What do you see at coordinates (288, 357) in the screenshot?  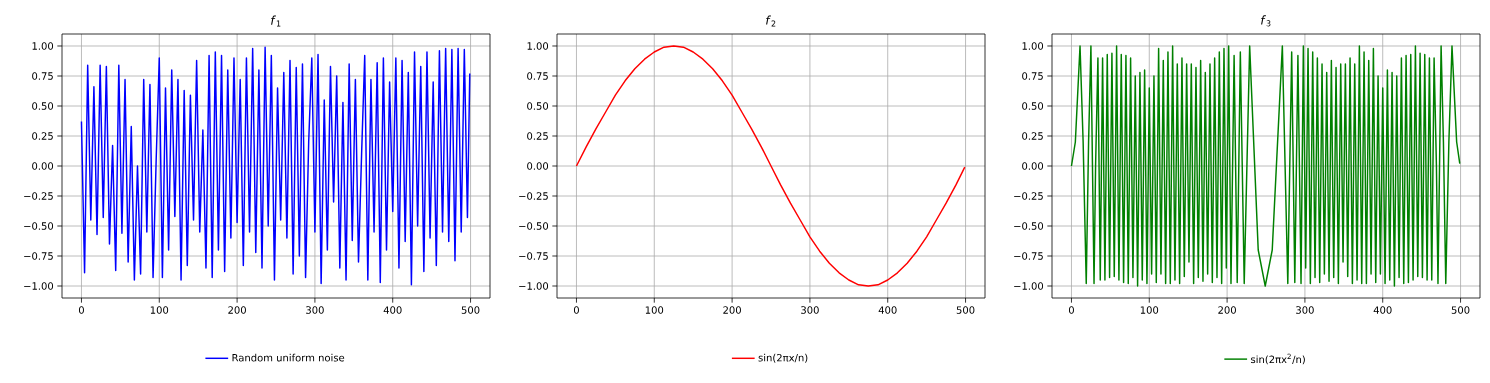 I see `legend-label: Random uniform noise` at bounding box center [288, 357].